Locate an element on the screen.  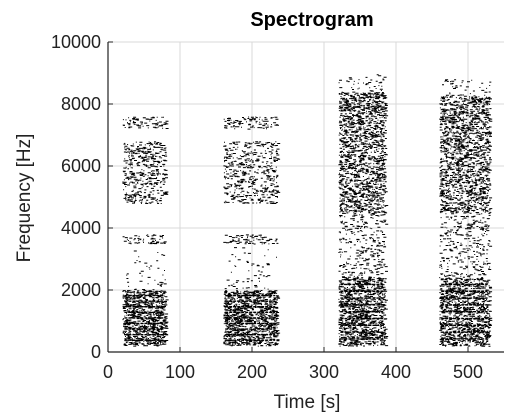
y-tick-label-0: 0 is located at coordinates (96, 352).